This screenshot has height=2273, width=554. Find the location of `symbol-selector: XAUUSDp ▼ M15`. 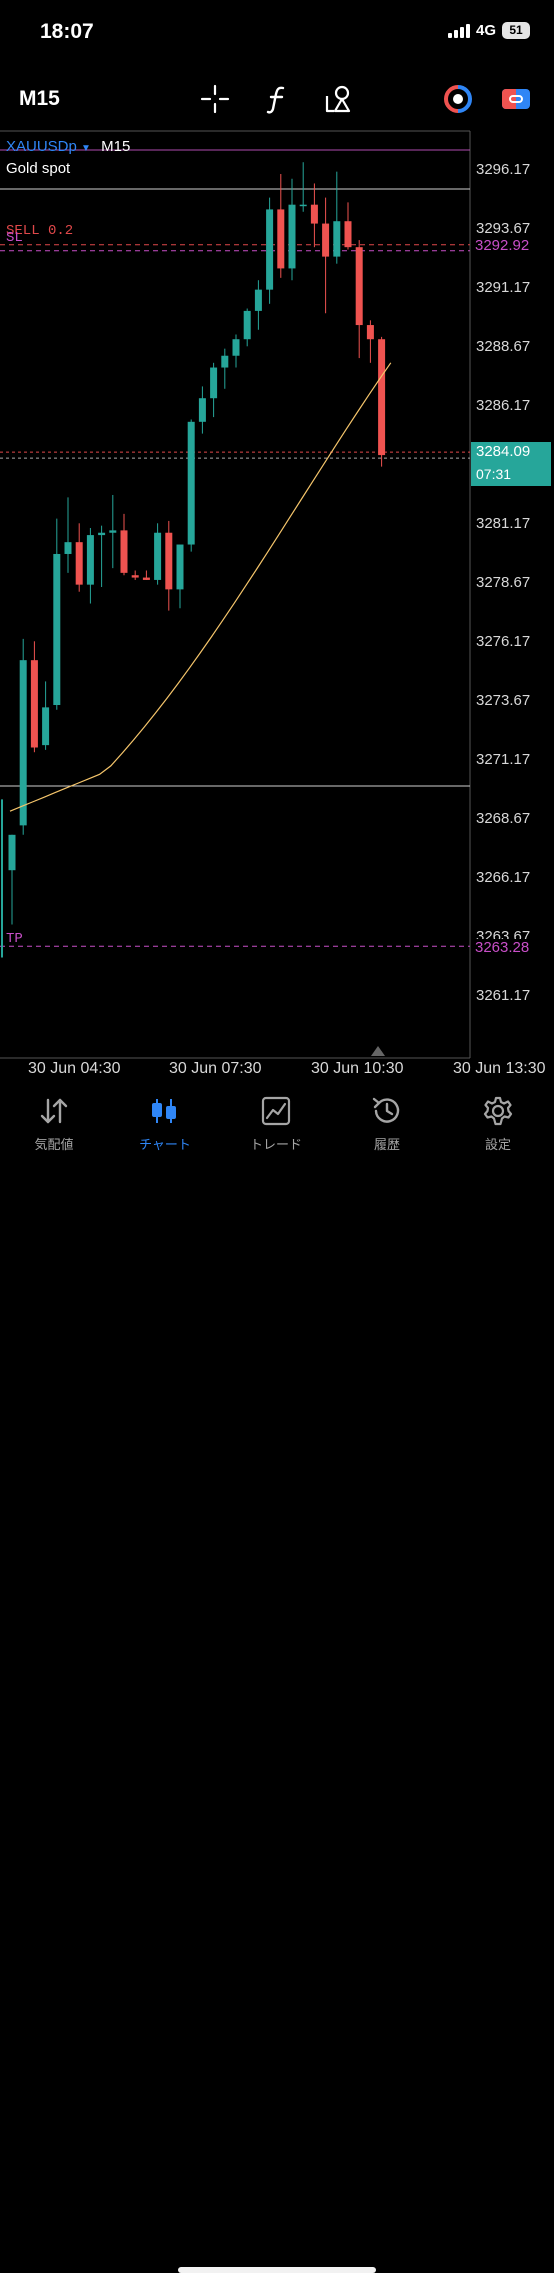

symbol-selector: XAUUSDp ▼ M15 is located at coordinates (68, 146).